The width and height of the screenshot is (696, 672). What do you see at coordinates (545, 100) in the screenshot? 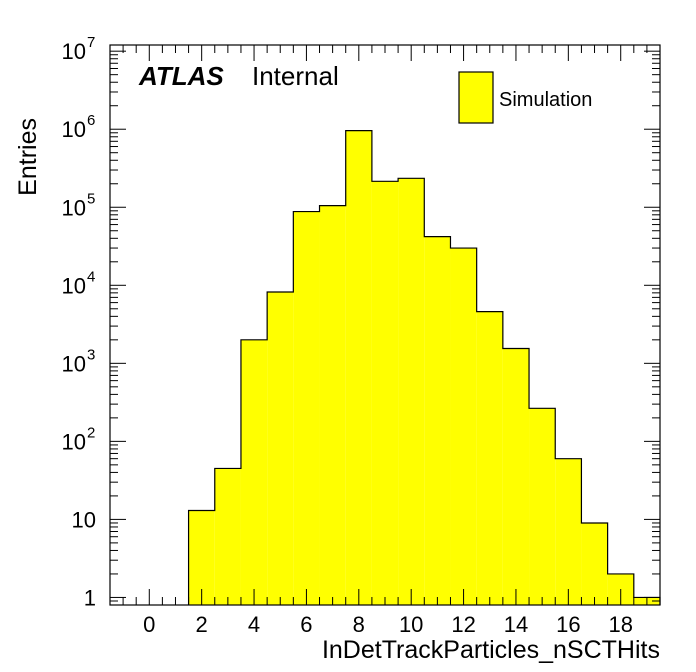
I see `legend-entry-simulation: Simulation` at bounding box center [545, 100].